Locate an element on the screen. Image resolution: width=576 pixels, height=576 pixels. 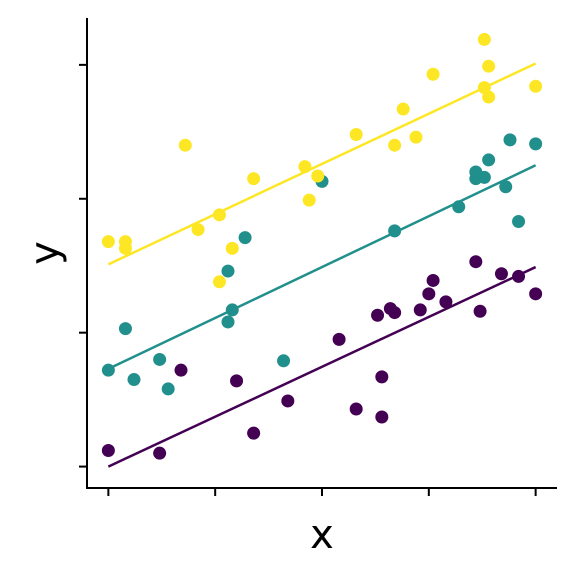
y-axis-label: y is located at coordinates (45, 253).